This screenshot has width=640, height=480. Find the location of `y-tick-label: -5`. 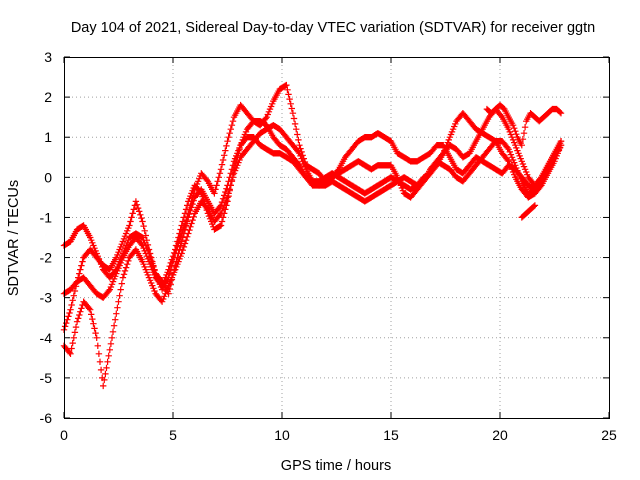

y-tick-label: -5 is located at coordinates (46, 378).